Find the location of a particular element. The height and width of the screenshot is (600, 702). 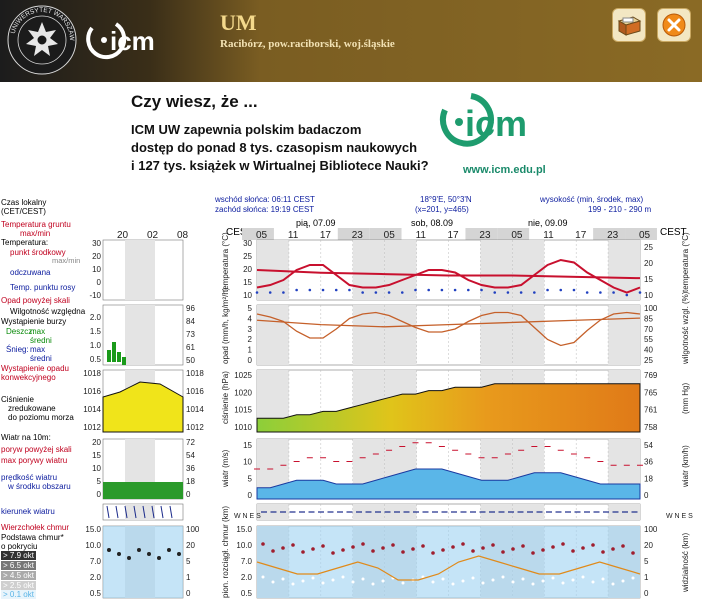

pressure-legend-left-tick: 1012 is located at coordinates (92, 427).